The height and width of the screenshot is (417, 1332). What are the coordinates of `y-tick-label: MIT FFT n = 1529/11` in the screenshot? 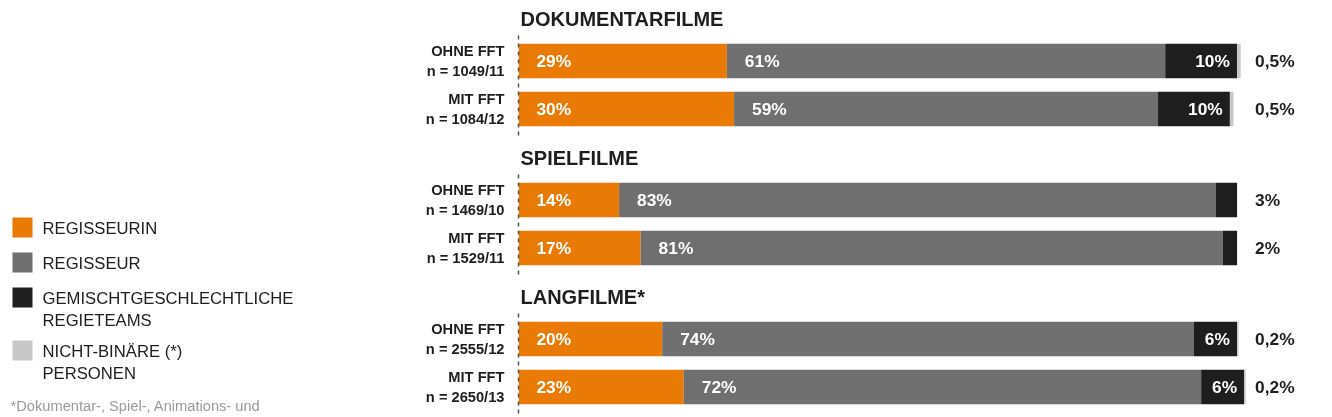 It's located at (465, 248).